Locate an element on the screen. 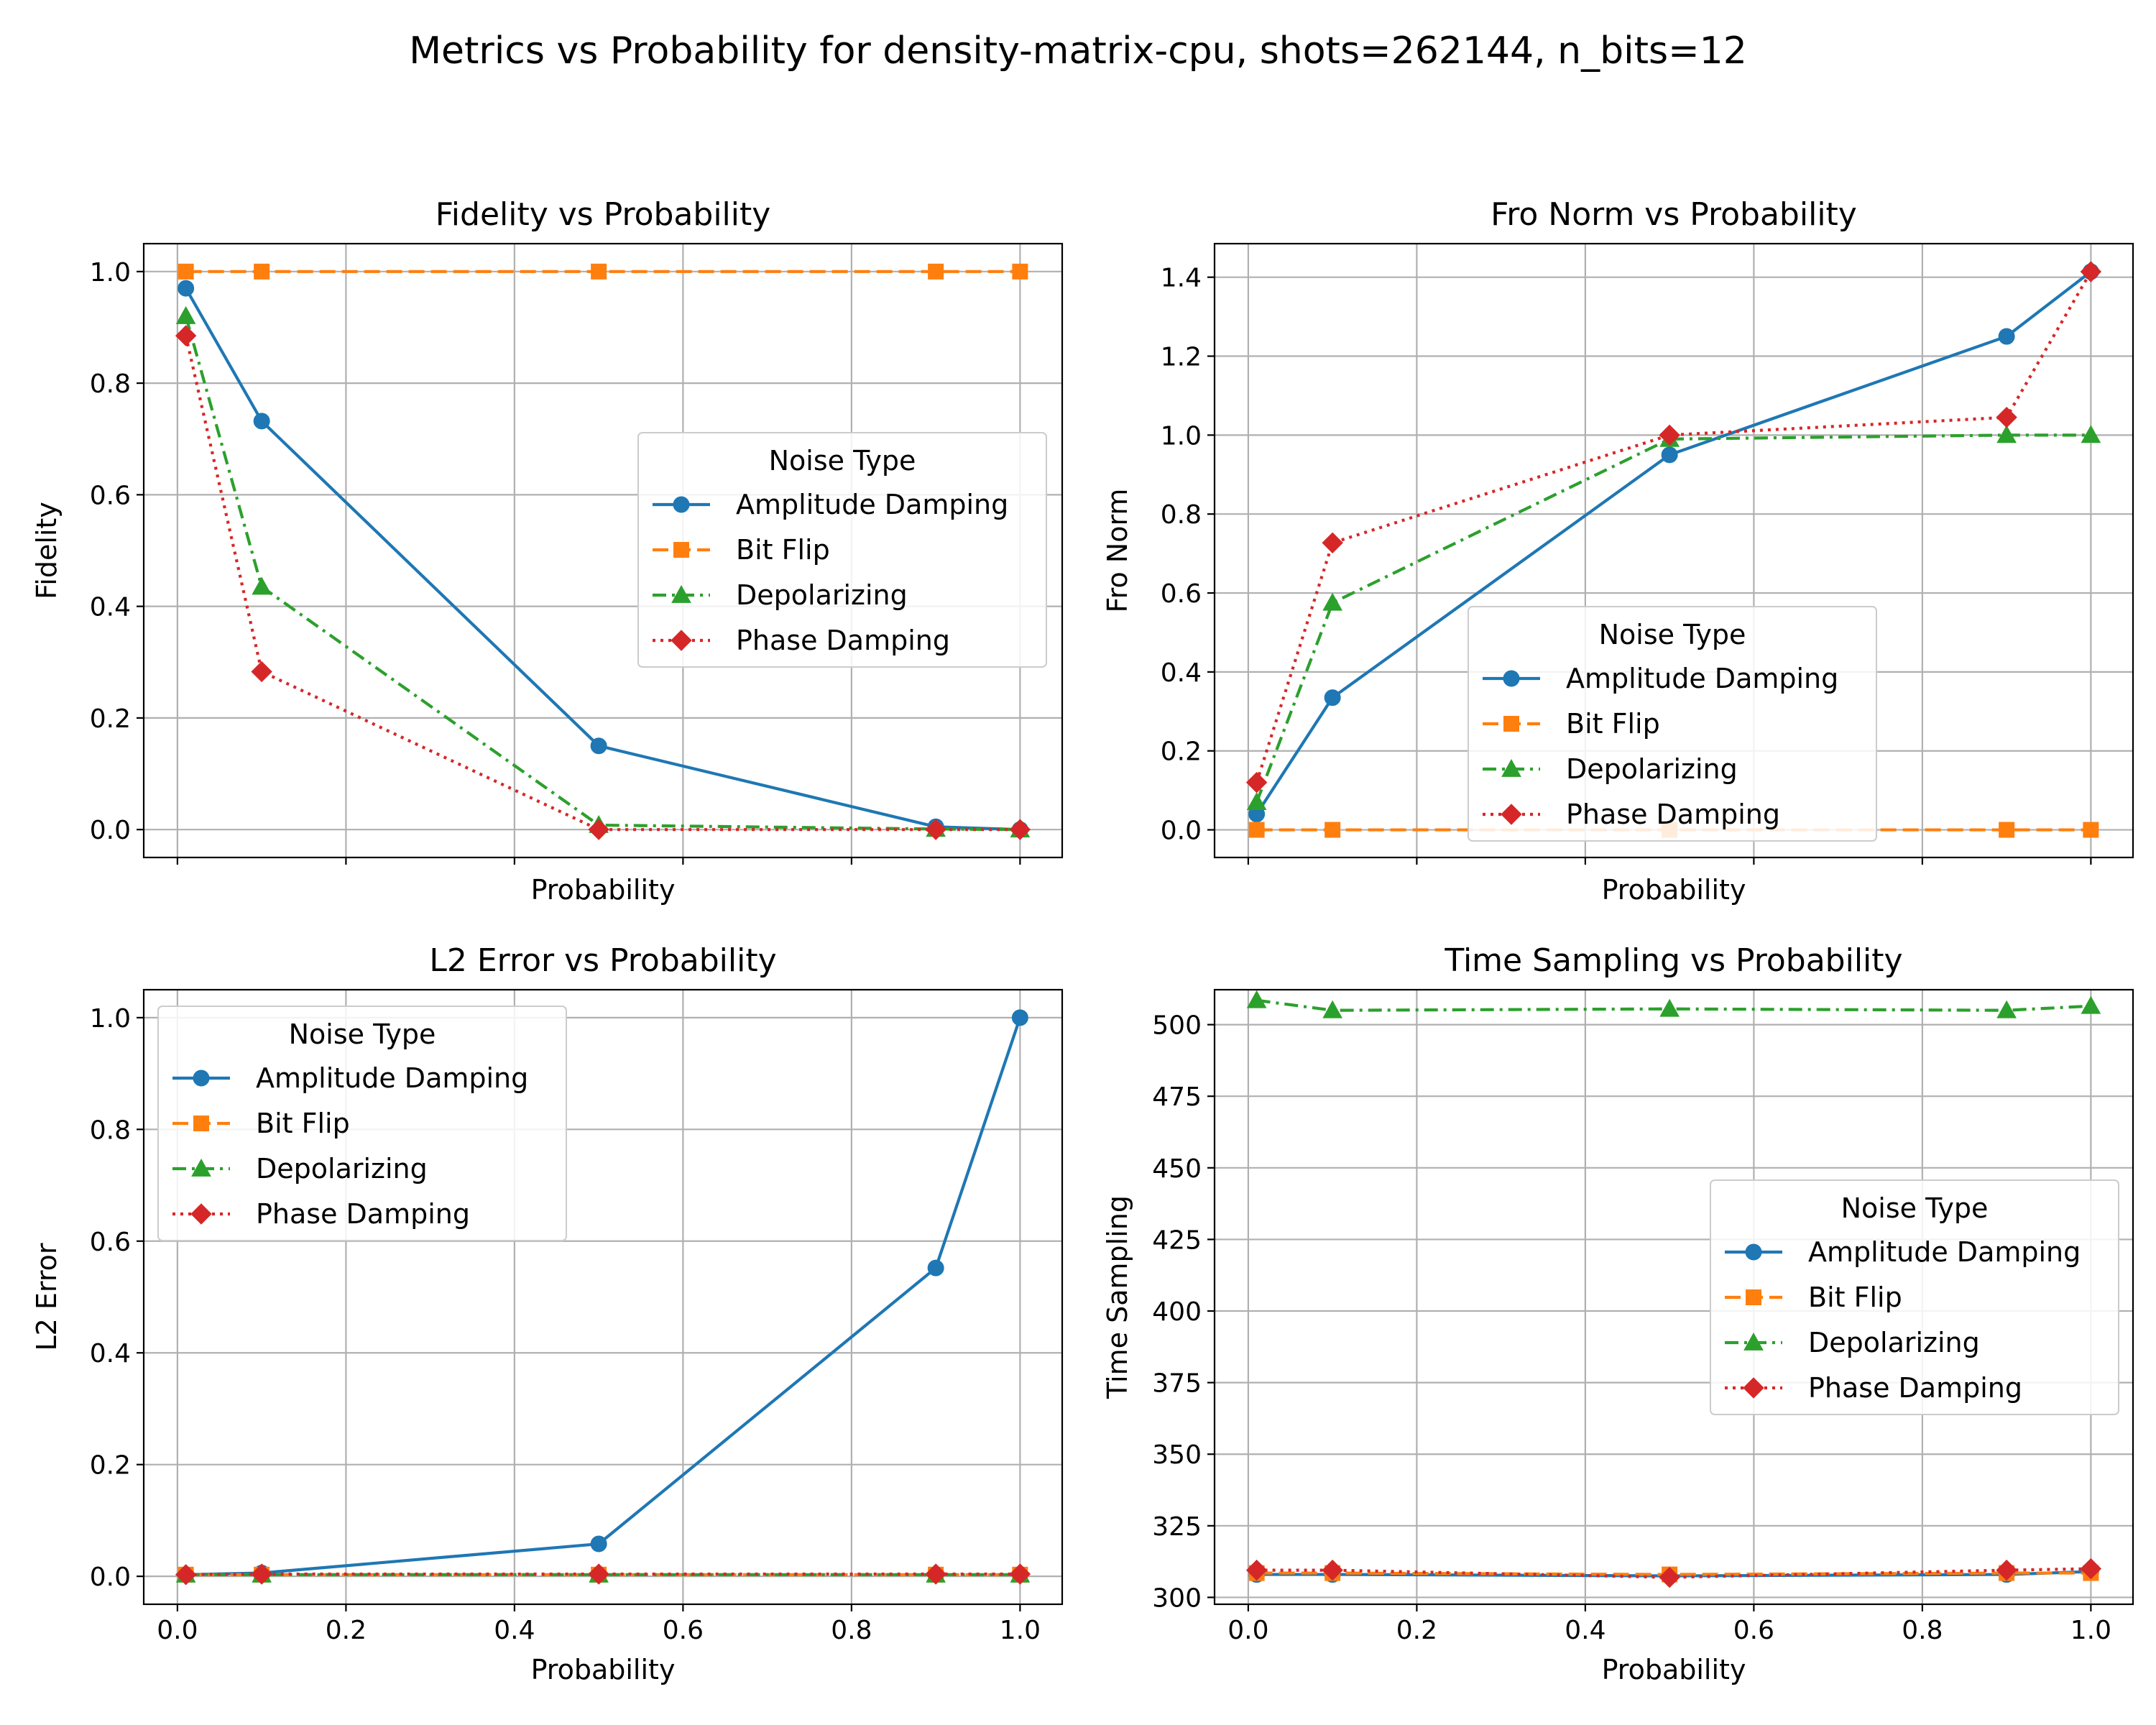  y-axis-label: Time Sampling is located at coordinates (1117, 1297).